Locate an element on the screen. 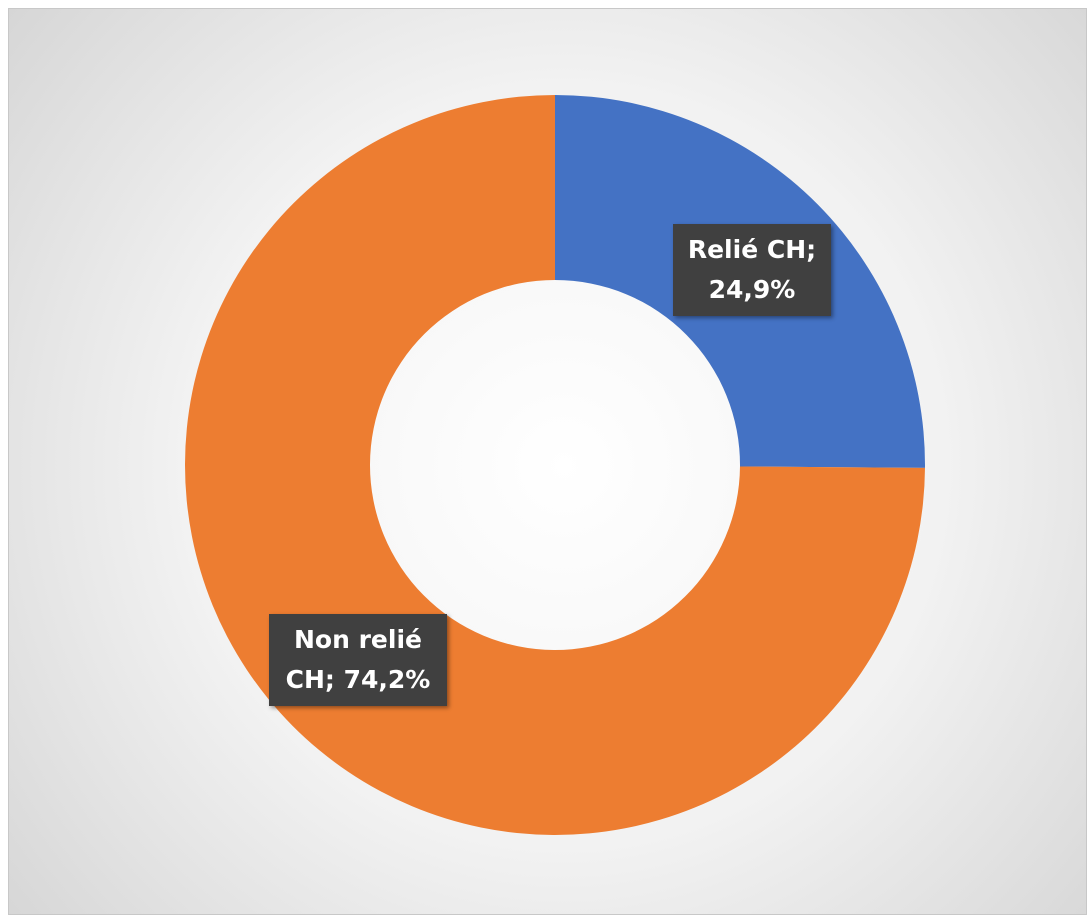 The image size is (1089, 917). data-label: Non relié CH; 74,2% is located at coordinates (358, 660).